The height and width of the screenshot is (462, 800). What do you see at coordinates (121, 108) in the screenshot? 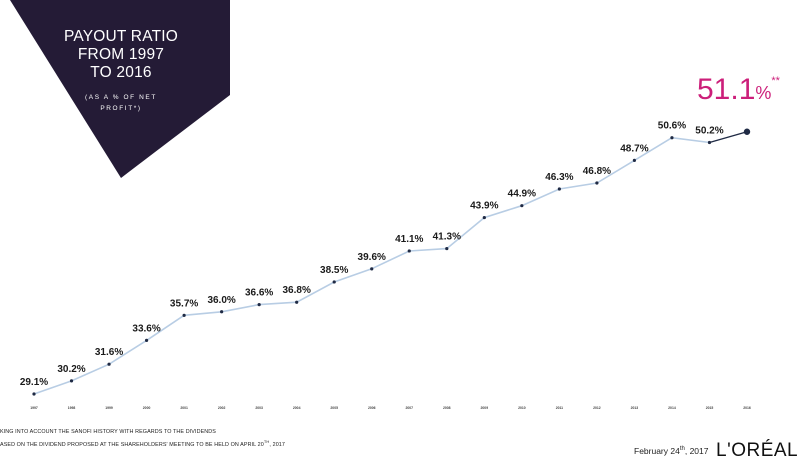
I see `subtitle-line-2: PROFIT*)` at bounding box center [121, 108].